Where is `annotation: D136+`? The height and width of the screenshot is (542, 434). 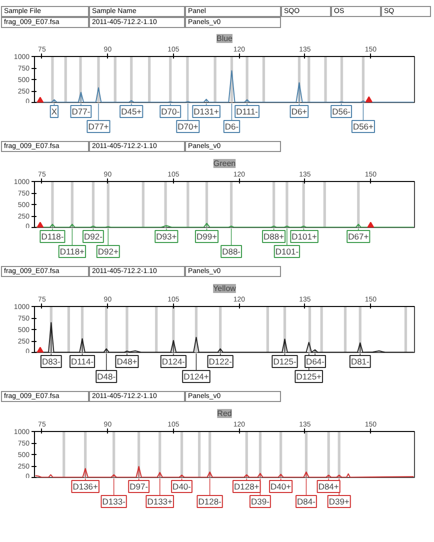
annotation: D136+ is located at coordinates (85, 487).